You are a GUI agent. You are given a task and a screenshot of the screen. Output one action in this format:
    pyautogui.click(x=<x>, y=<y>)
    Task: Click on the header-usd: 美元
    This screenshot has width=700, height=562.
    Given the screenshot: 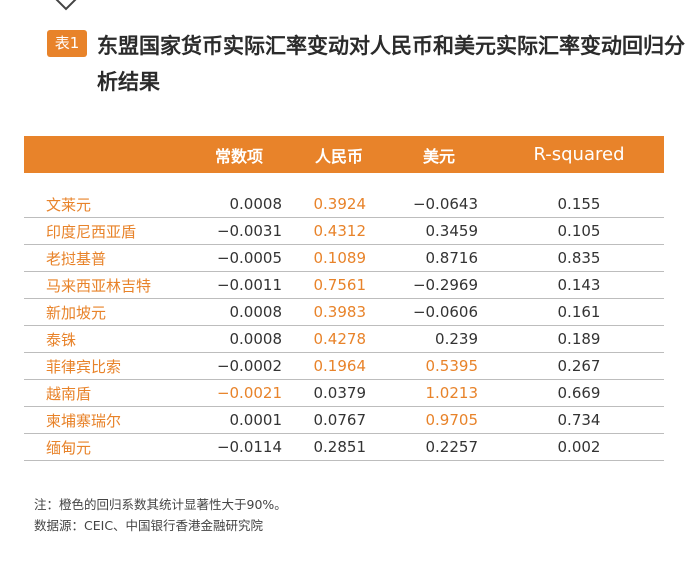 What is the action you would take?
    pyautogui.click(x=438, y=156)
    